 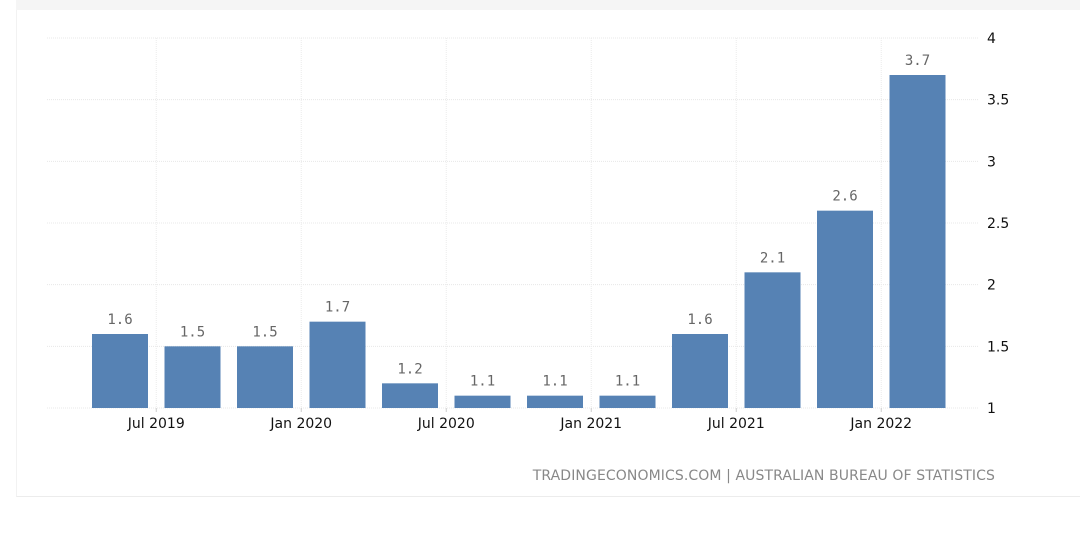 I want to click on y-tick-label: 2.5, so click(x=998, y=224).